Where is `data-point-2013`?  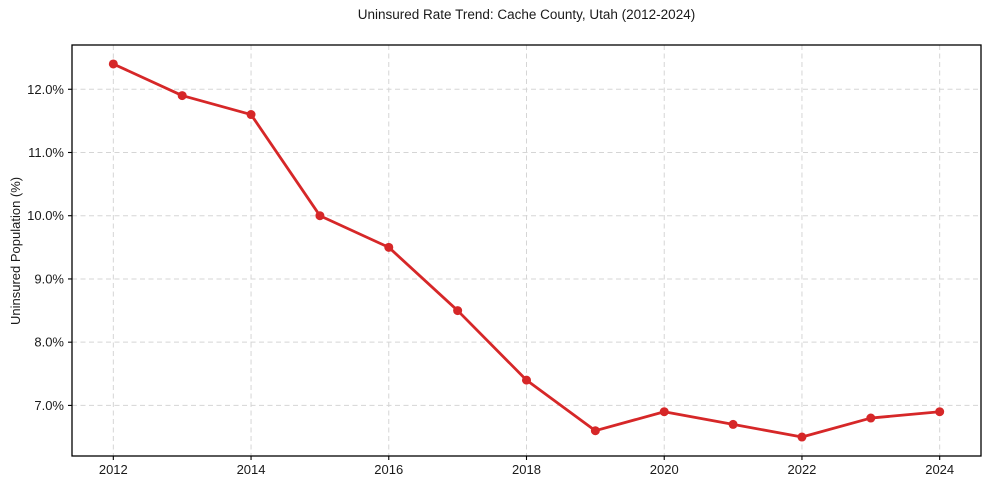 data-point-2013 is located at coordinates (182, 96).